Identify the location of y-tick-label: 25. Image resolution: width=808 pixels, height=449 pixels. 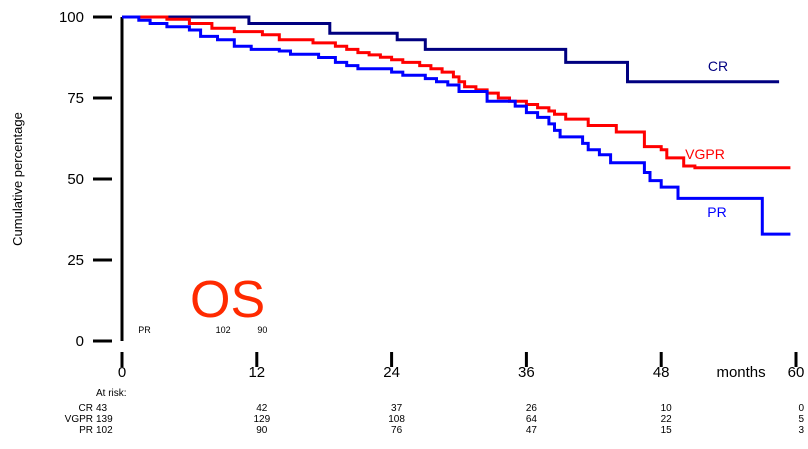
(75, 260).